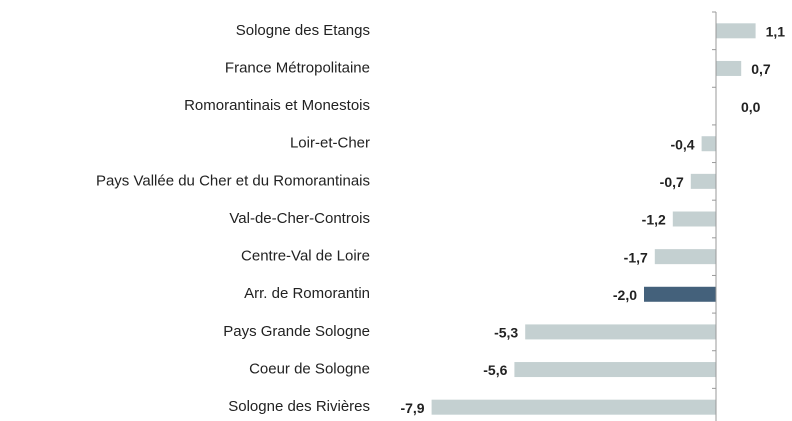  I want to click on category-label: Sologne des Etangs, so click(303, 30).